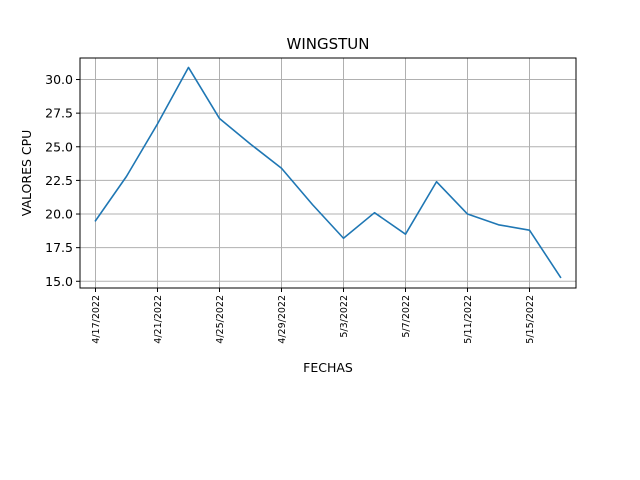 The image size is (640, 480). I want to click on x-tick-label: 4/21/2022, so click(158, 319).